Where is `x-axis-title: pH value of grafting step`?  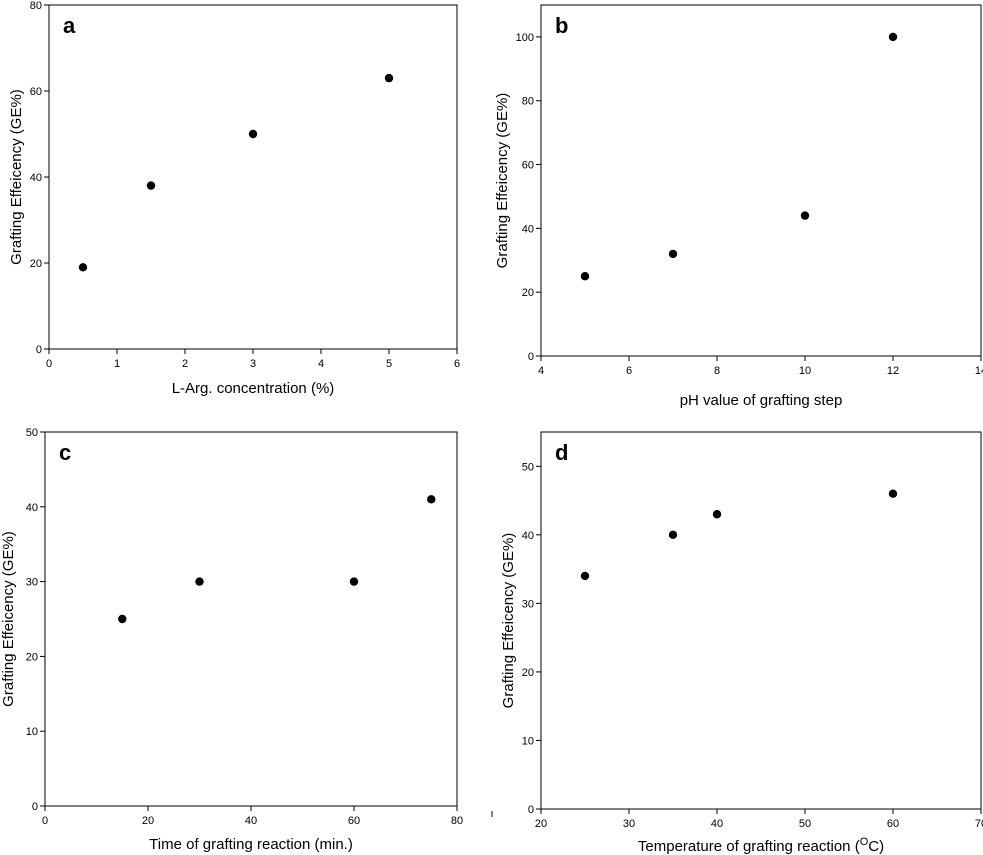 x-axis-title: pH value of grafting step is located at coordinates (761, 400).